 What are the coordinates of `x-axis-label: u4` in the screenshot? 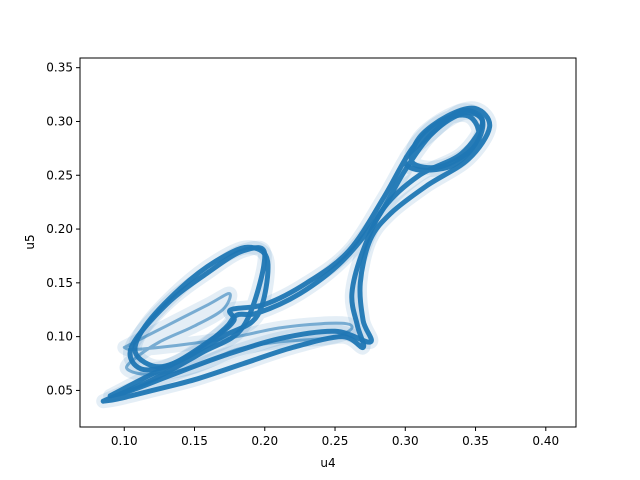 It's located at (327, 463).